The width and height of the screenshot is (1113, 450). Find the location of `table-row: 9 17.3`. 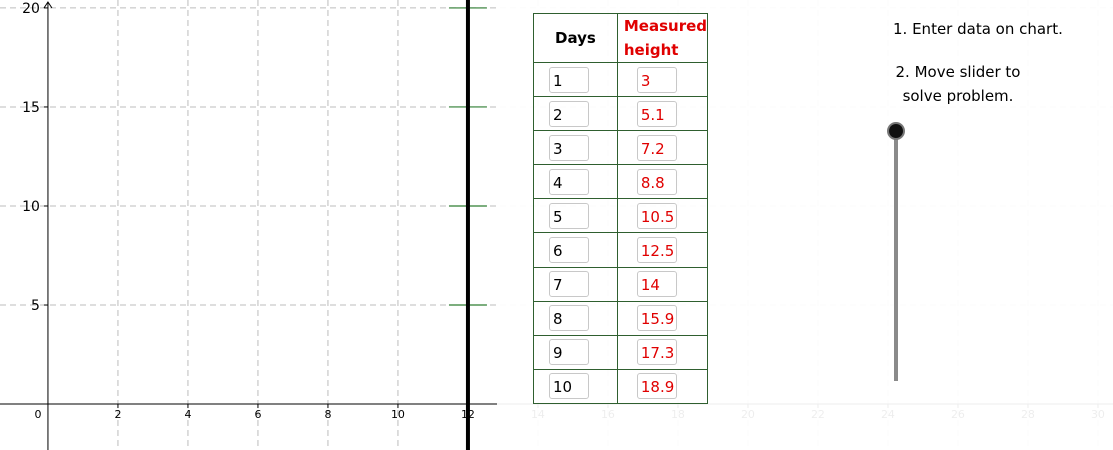

table-row: 9 17.3 is located at coordinates (621, 352).